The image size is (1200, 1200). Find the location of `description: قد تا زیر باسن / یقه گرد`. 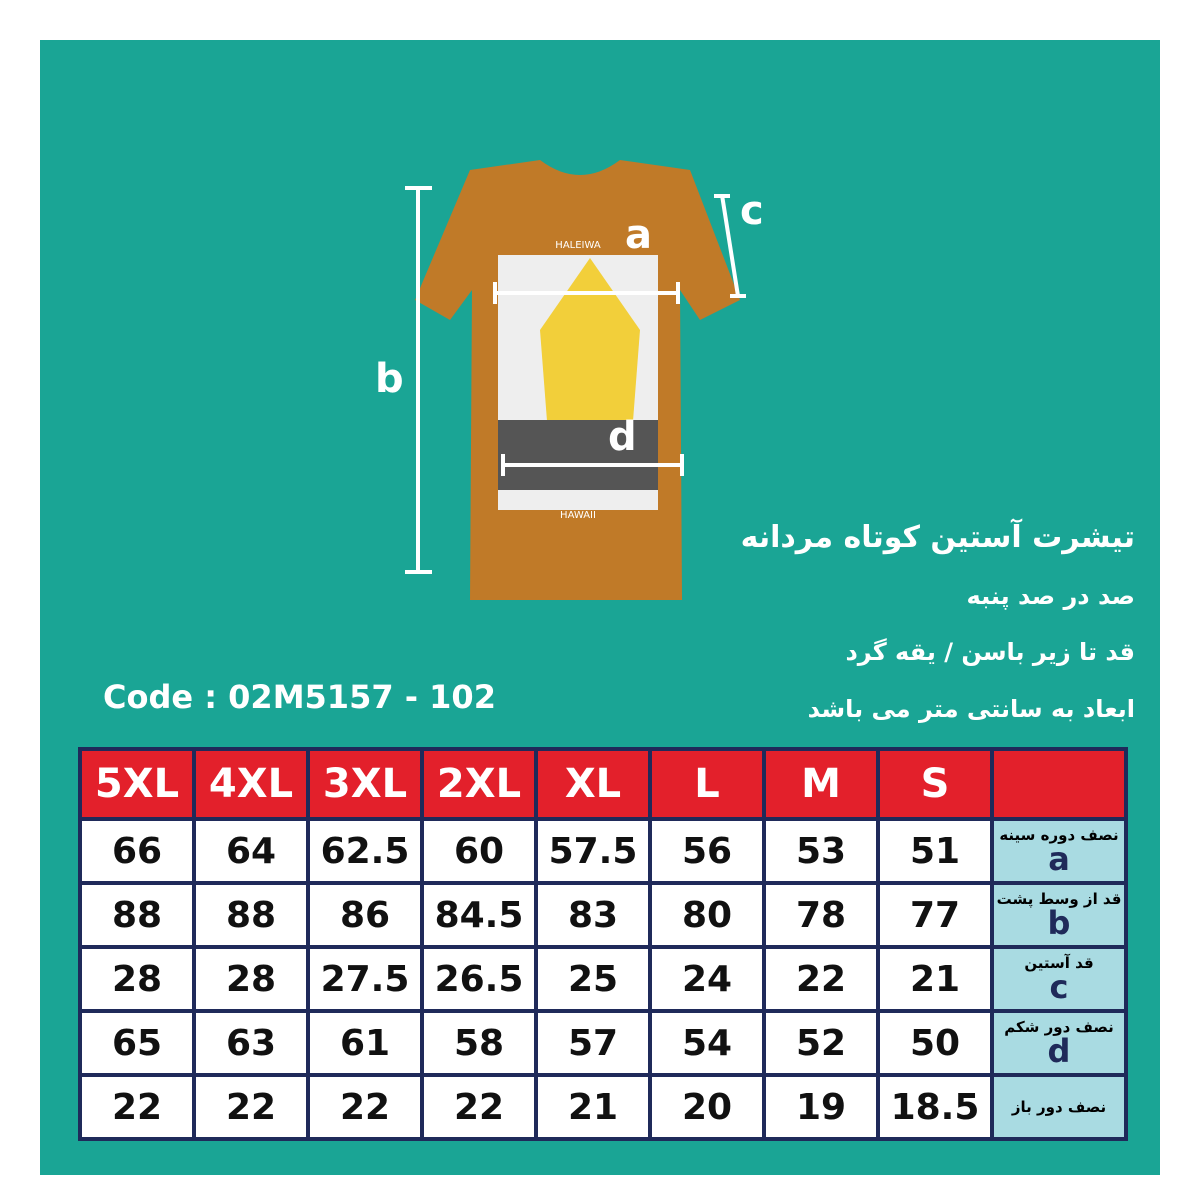

description: قد تا زیر باسن / یقه گرد is located at coordinates (990, 652).